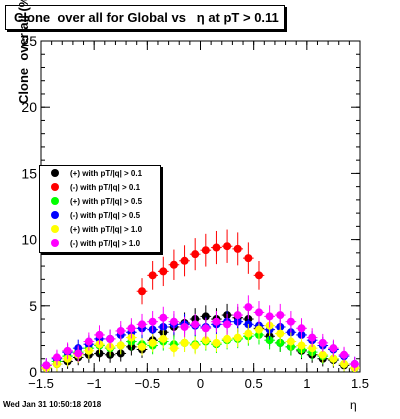 The height and width of the screenshot is (419, 400). Describe the element at coordinates (353, 405) in the screenshot. I see `x-axis-label: η` at that location.